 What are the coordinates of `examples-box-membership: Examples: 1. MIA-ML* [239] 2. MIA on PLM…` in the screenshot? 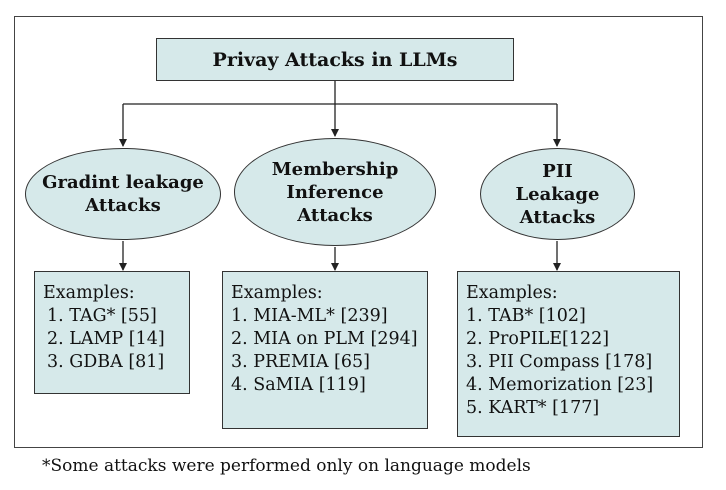 It's located at (325, 350).